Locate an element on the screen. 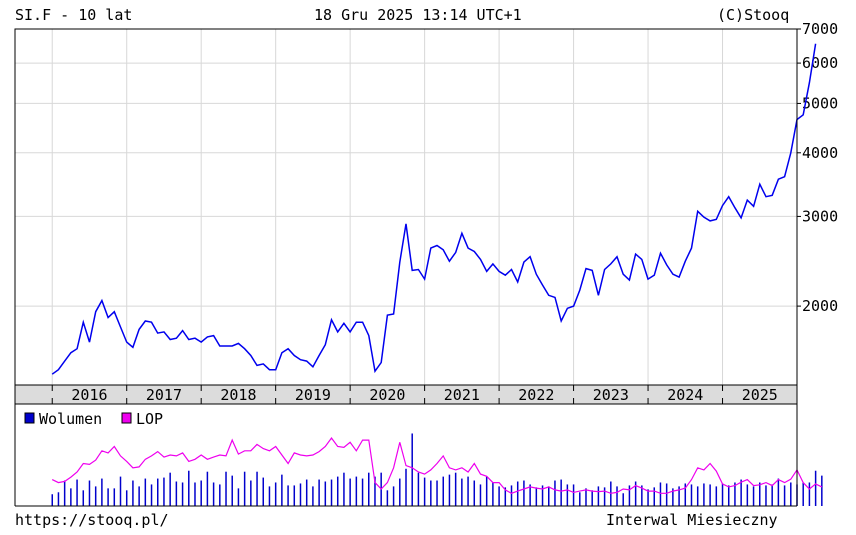  y-tick-label: 4000 is located at coordinates (820, 153).